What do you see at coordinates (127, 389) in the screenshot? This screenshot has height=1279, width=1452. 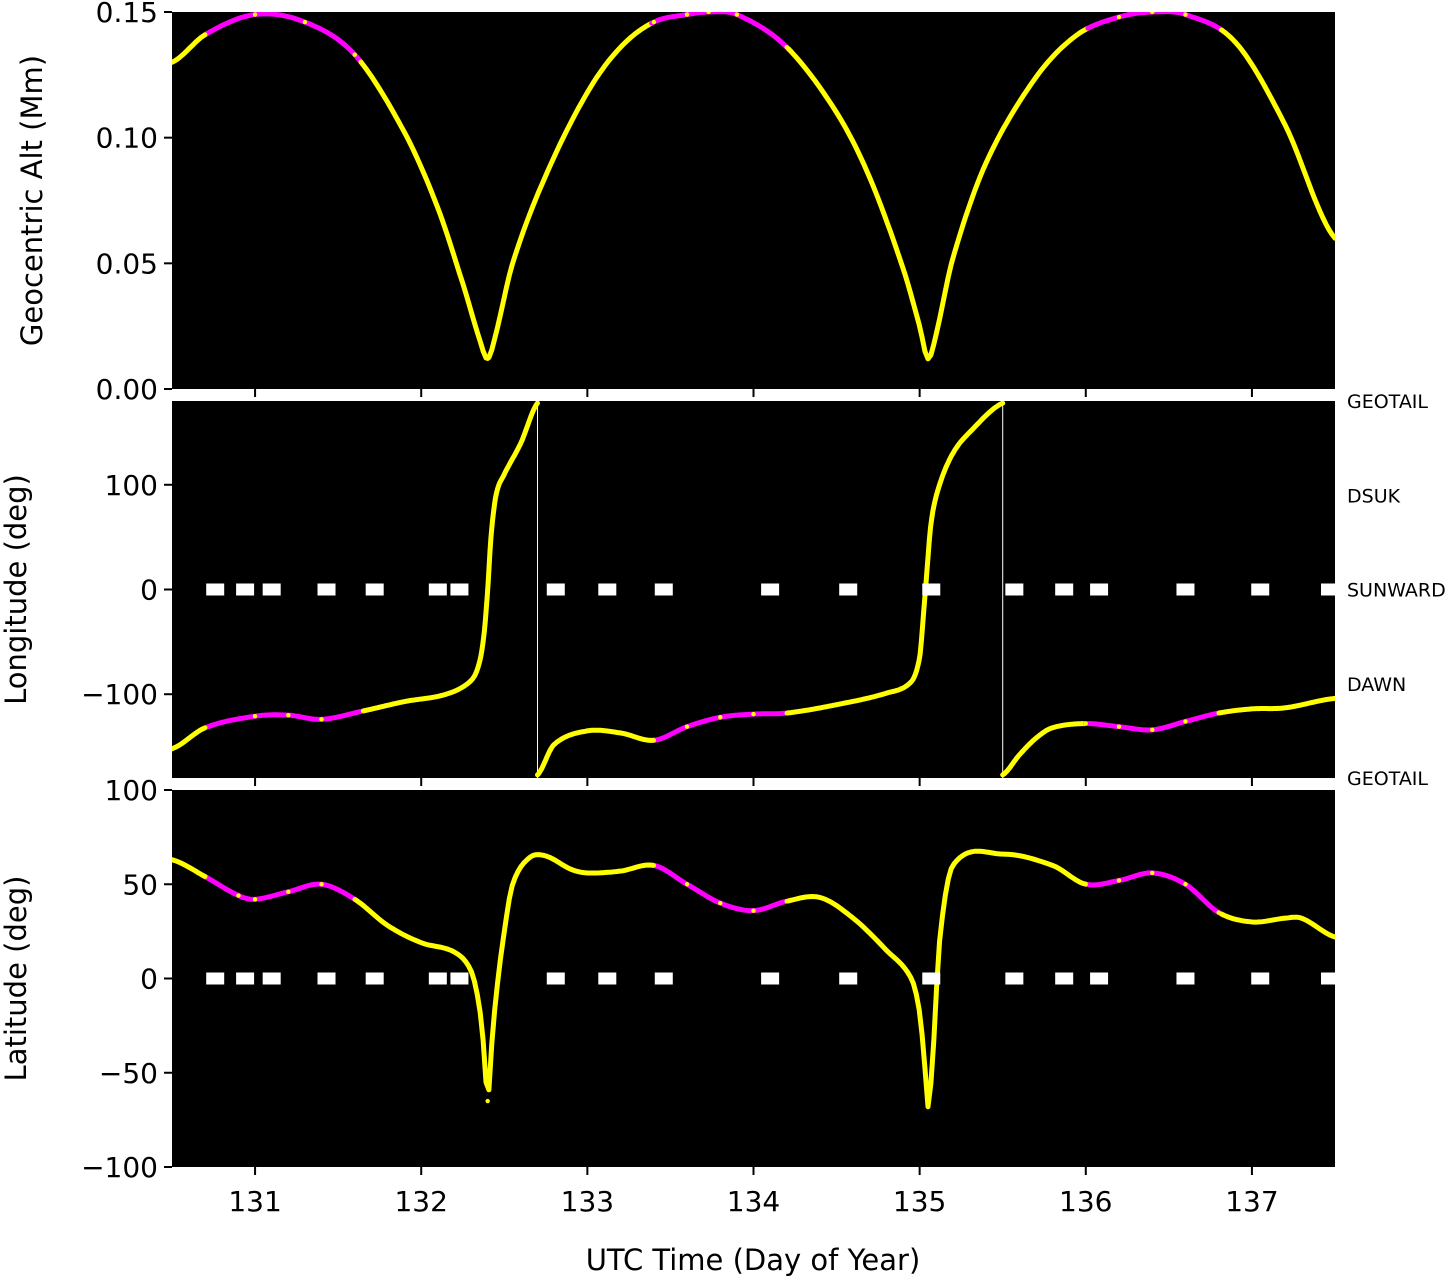 I see `y-tick-label: 0.00` at bounding box center [127, 389].